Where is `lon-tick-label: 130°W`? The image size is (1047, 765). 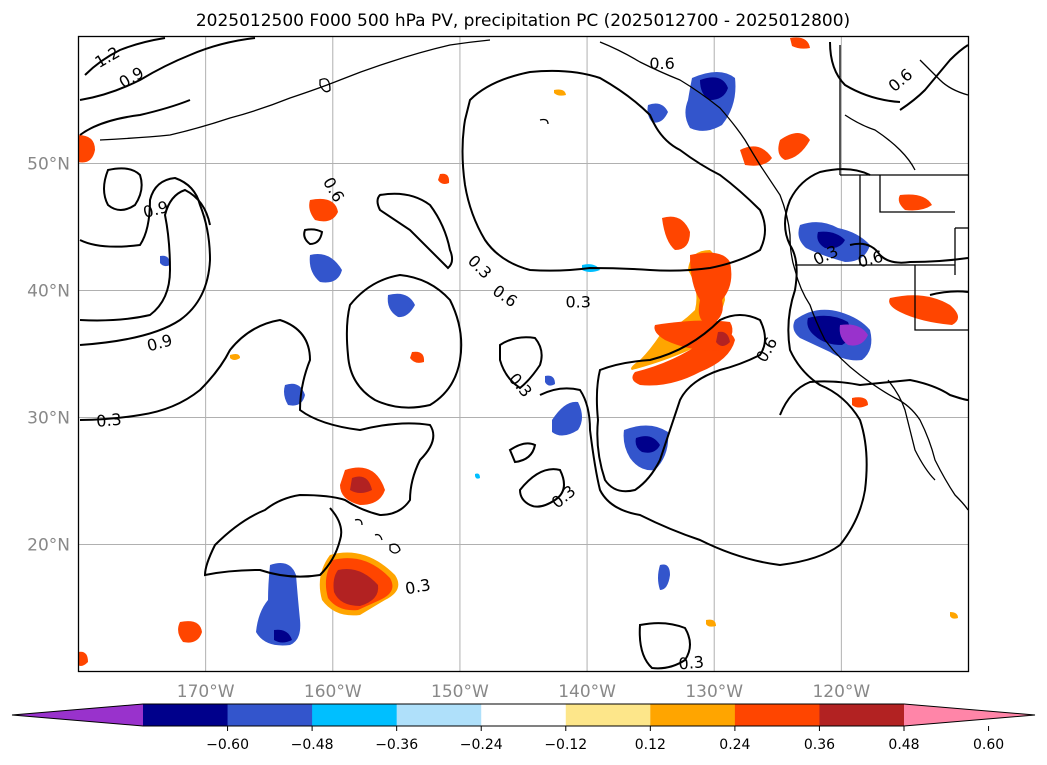
lon-tick-label: 130°W is located at coordinates (714, 692).